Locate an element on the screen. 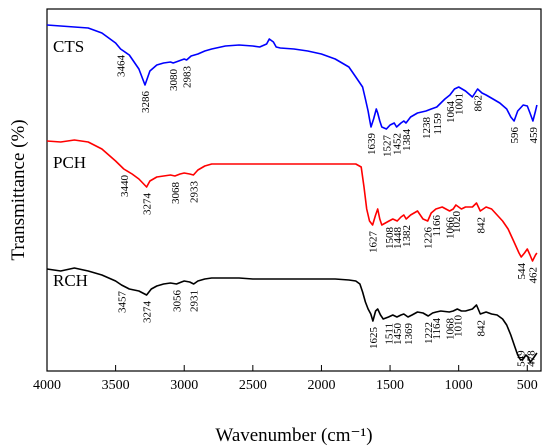 This screenshot has width=550, height=448. peak-label-pch: 1166 is located at coordinates (437, 226).